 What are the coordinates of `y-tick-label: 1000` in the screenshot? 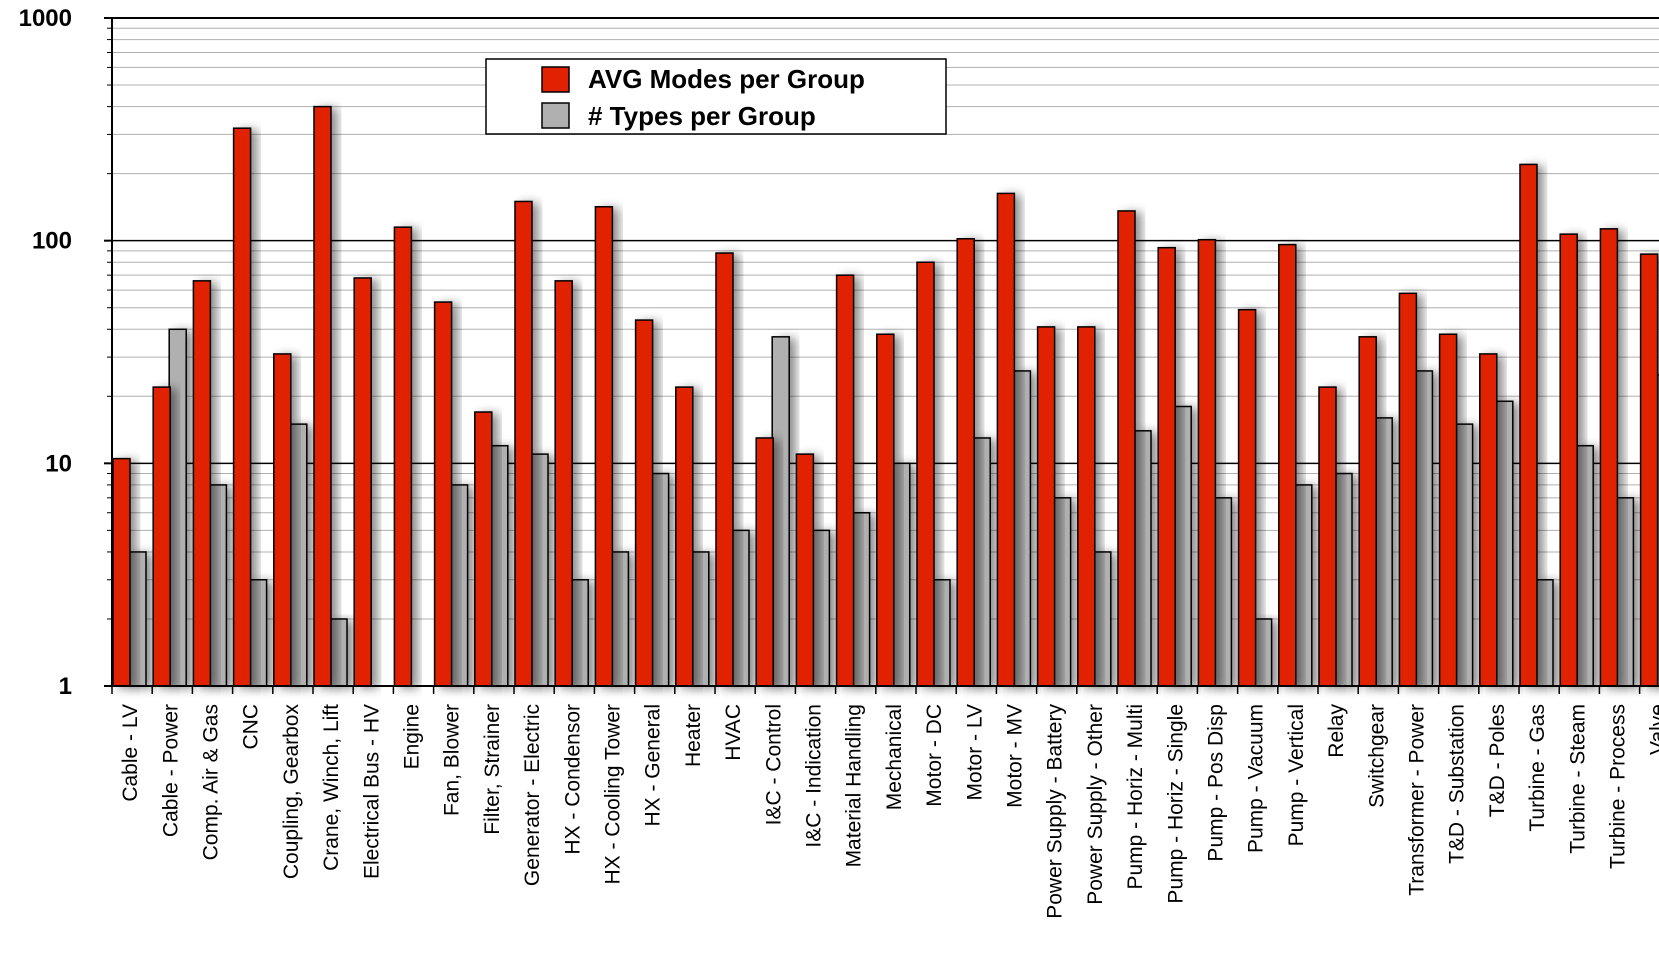 It's located at (45, 18).